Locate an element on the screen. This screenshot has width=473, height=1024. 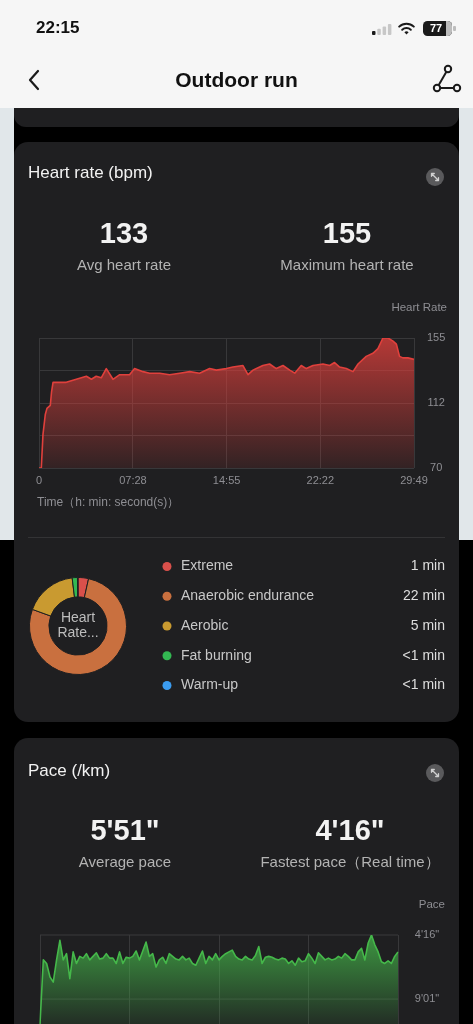
legend-label: Fat burning is located at coordinates (216, 654).